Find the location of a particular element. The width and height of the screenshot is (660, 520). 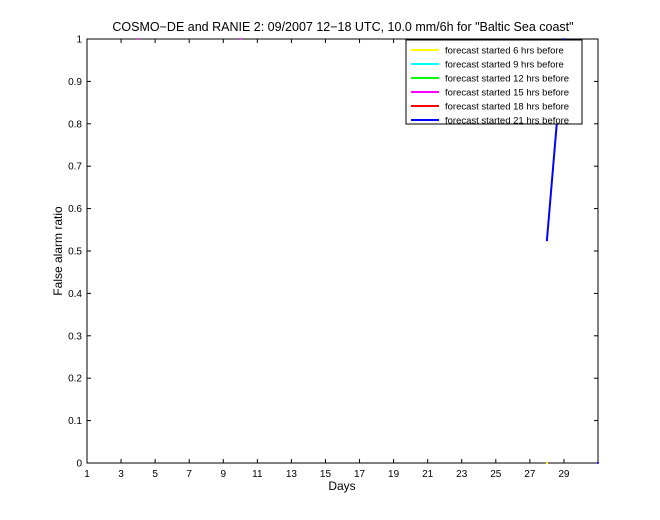

y-tick-label: 0 is located at coordinates (79, 464).